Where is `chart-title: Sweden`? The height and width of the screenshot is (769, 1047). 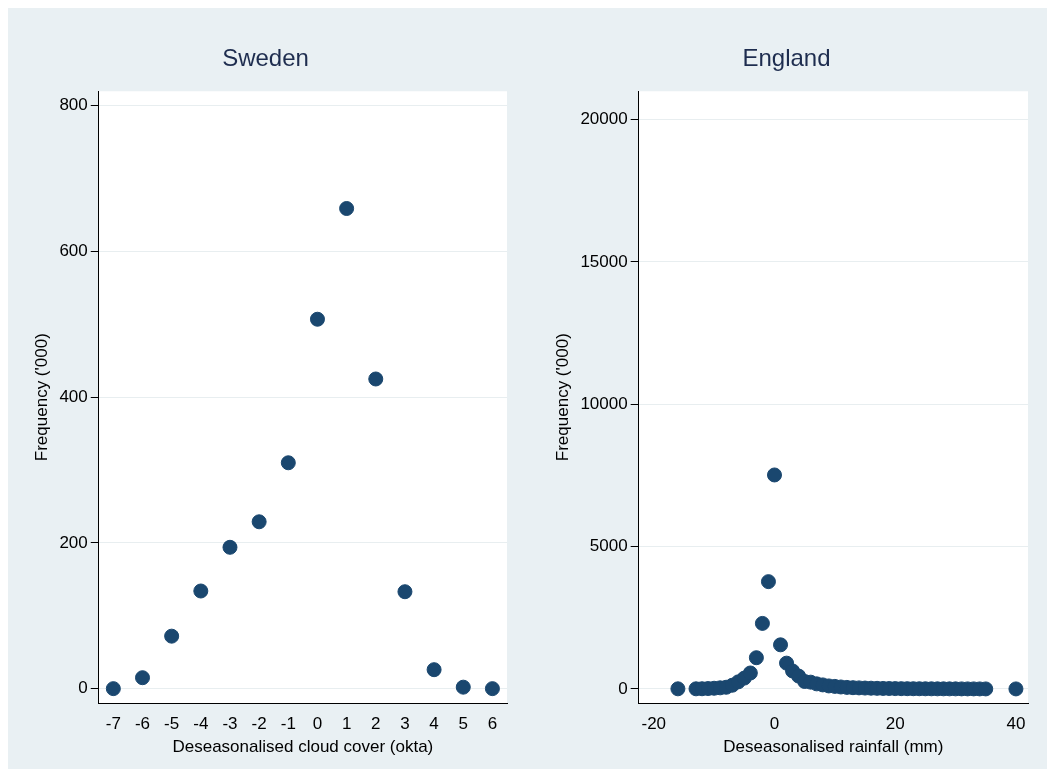 chart-title: Sweden is located at coordinates (265, 58).